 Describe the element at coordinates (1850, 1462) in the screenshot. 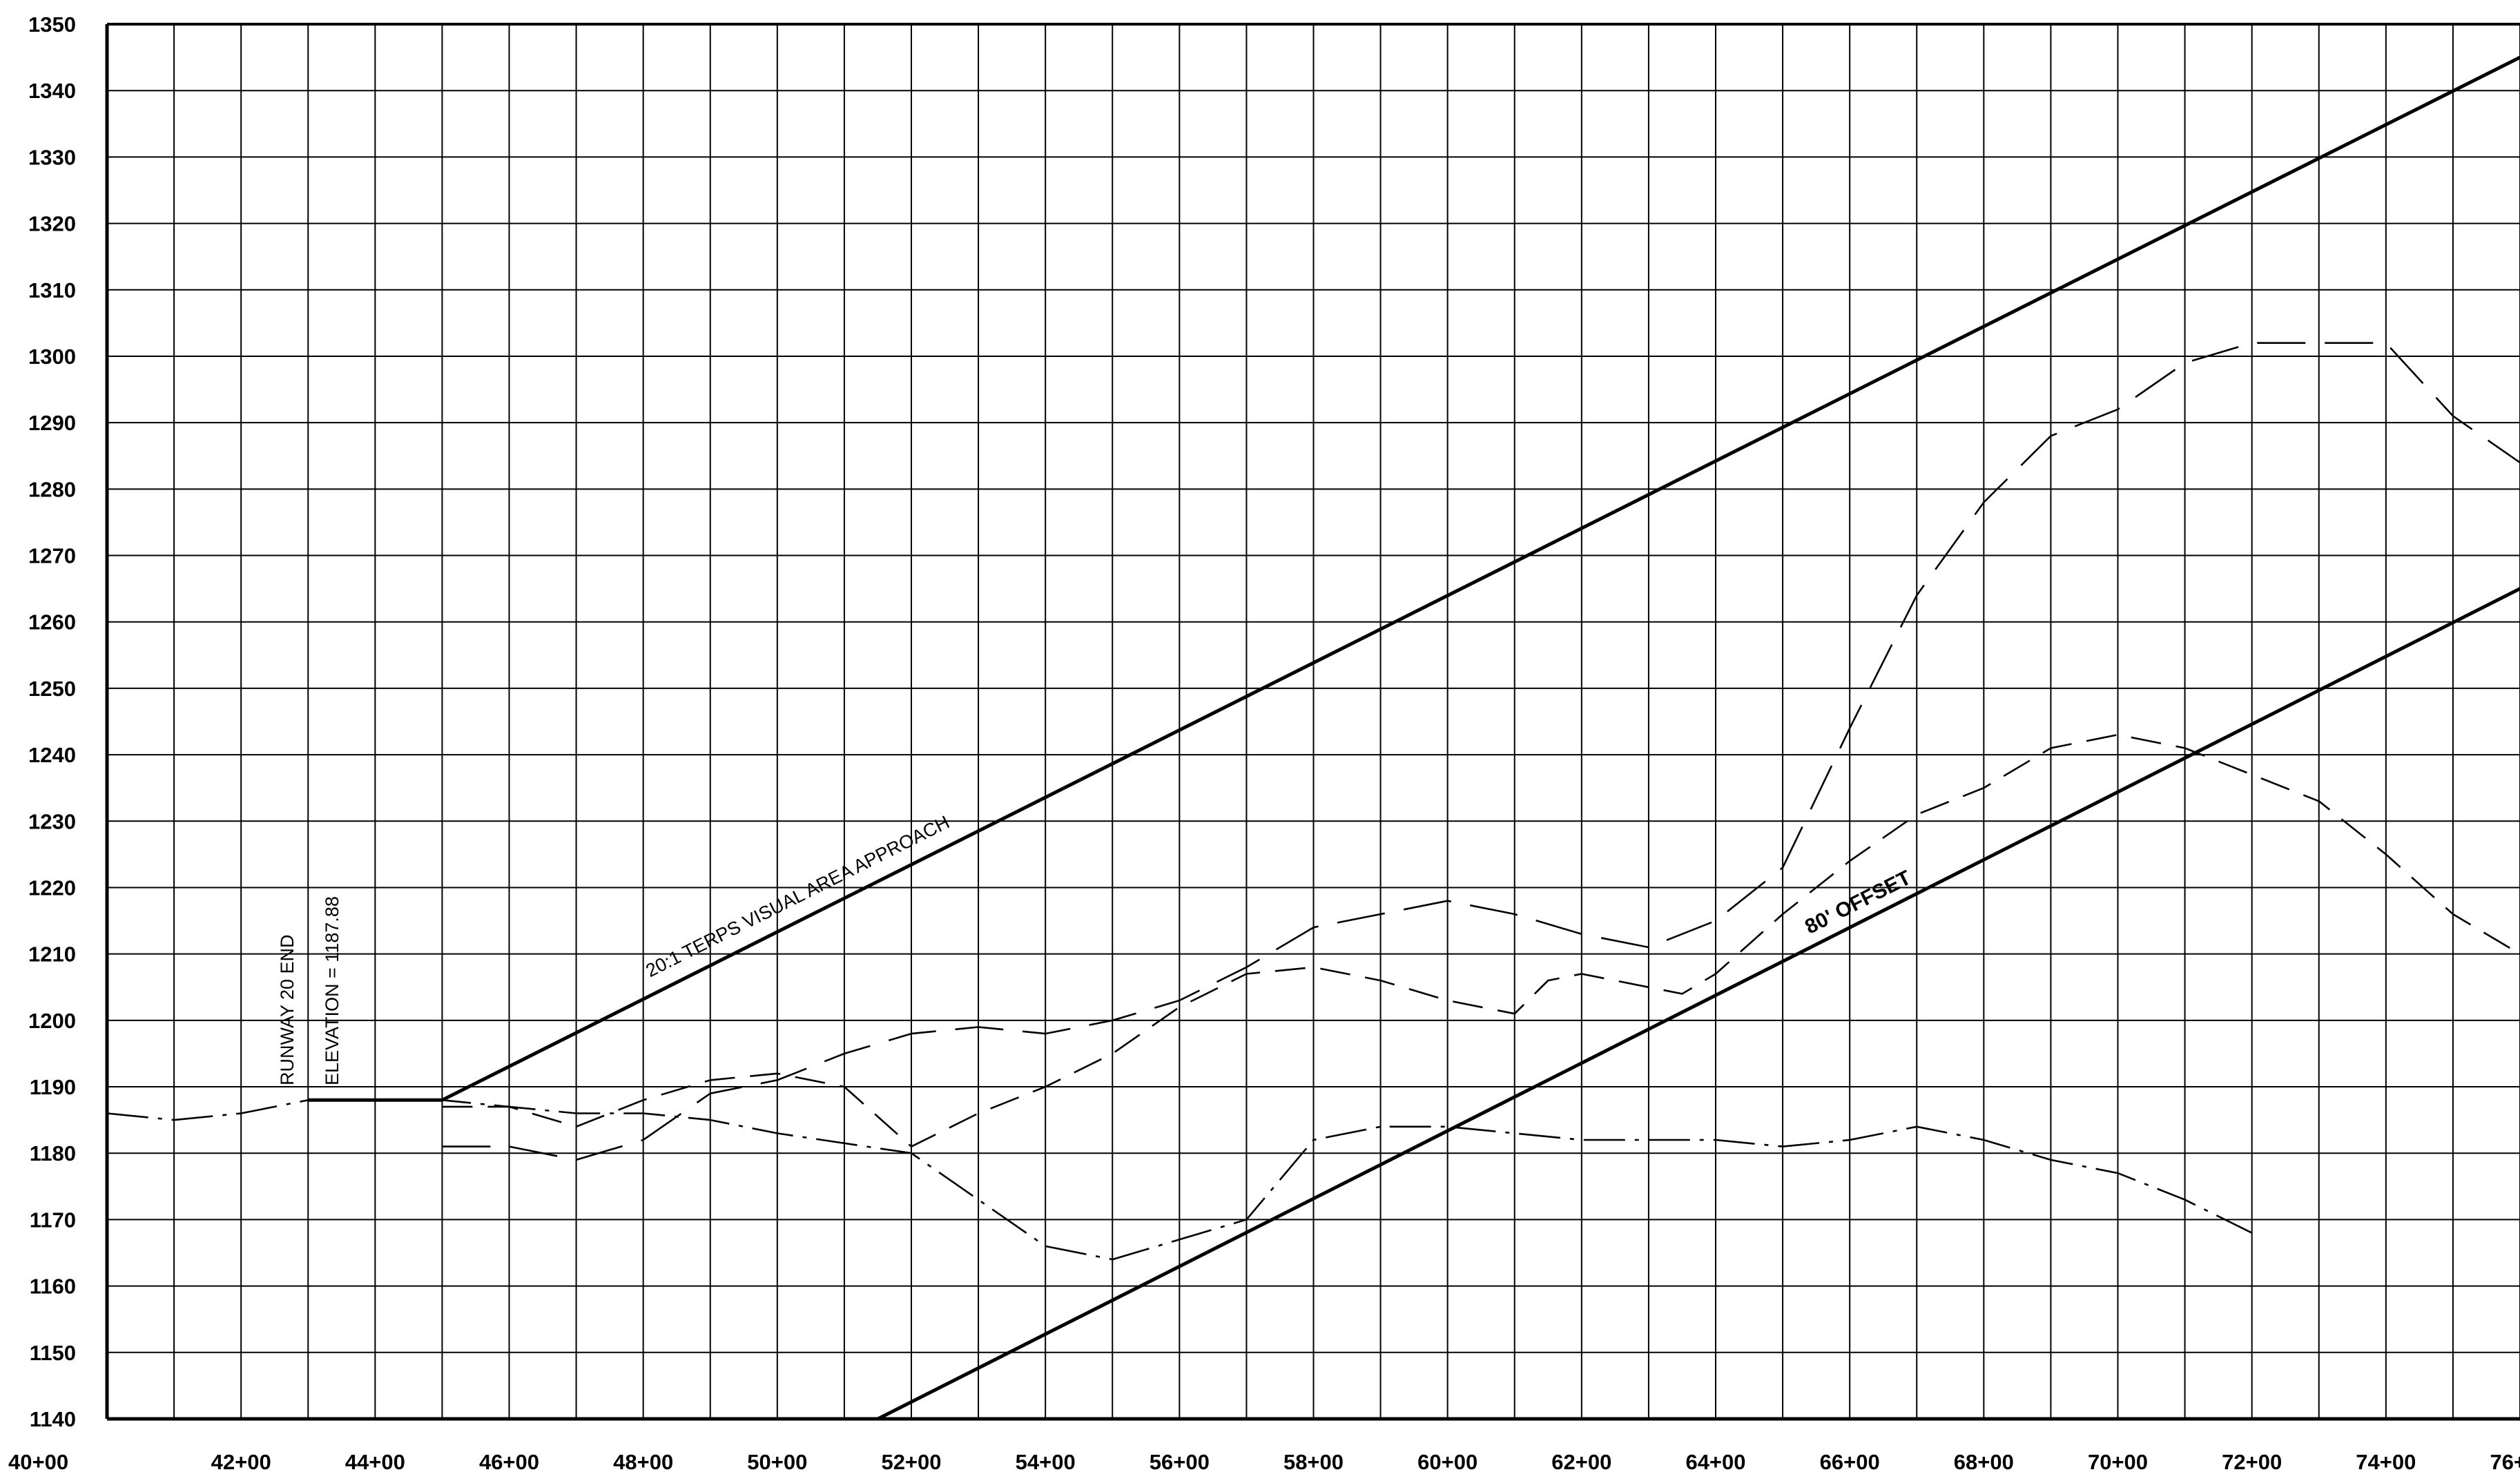

I see `x-tick-label: 66+00` at that location.